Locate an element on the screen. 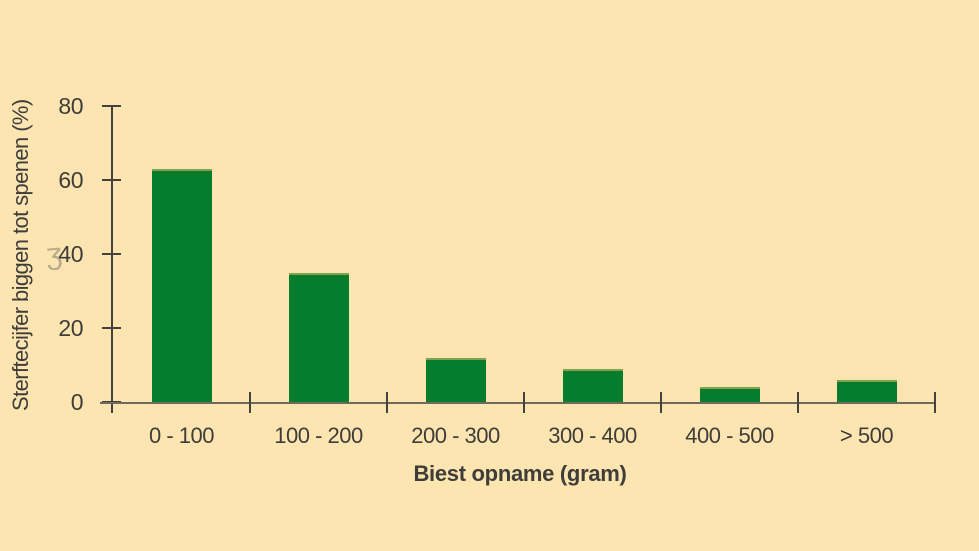 The height and width of the screenshot is (551, 979). y-axis-line is located at coordinates (112, 259).